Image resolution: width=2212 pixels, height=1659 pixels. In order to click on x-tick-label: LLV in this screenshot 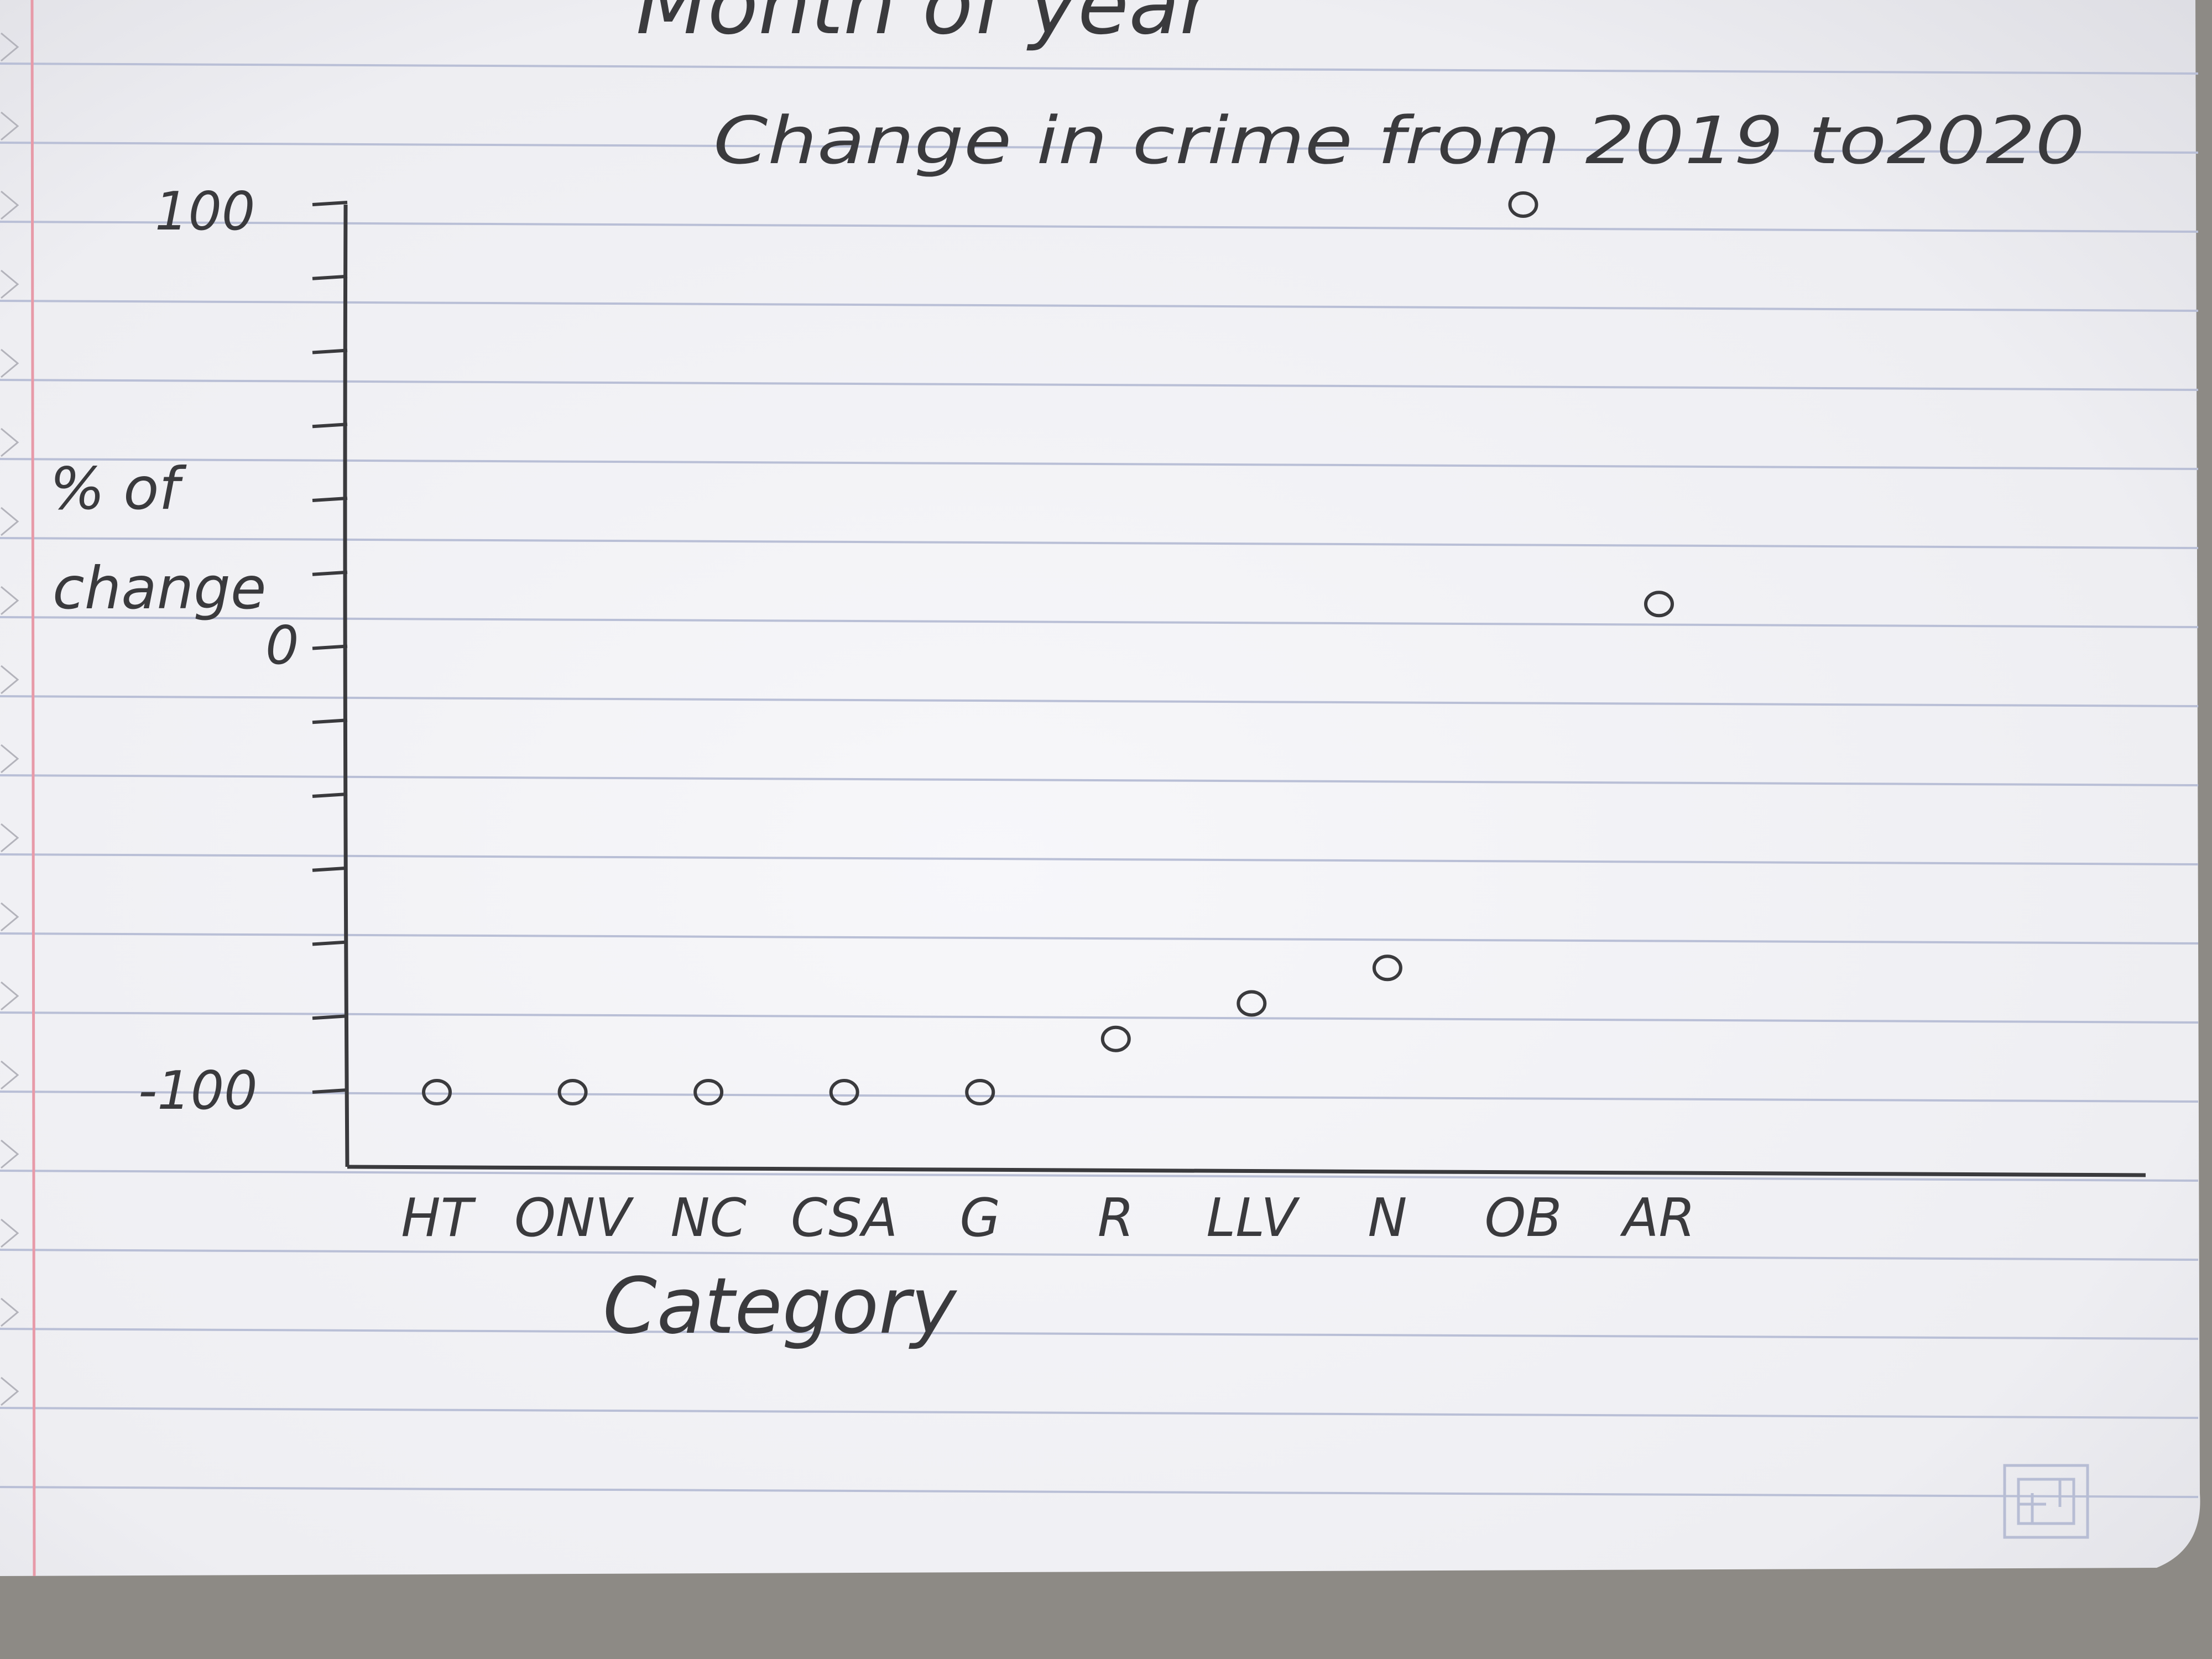, I will do `click(1253, 1219)`.